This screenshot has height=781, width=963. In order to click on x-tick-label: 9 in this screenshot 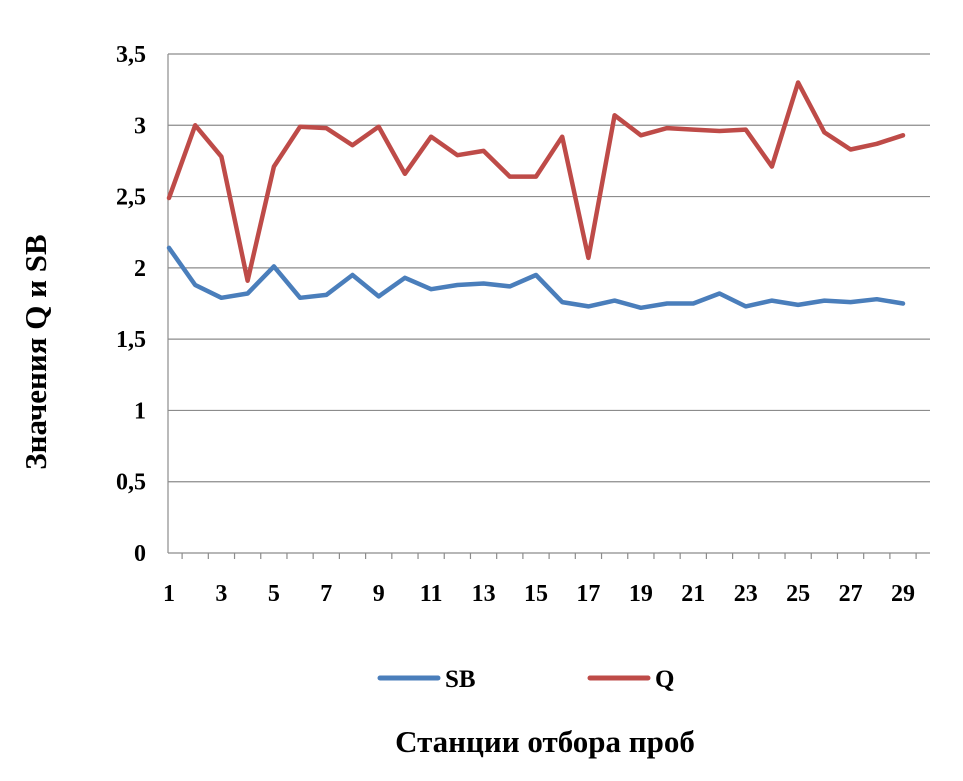, I will do `click(379, 594)`.